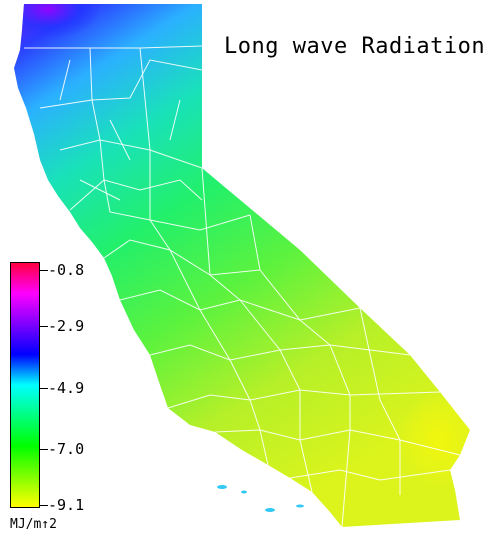 The height and width of the screenshot is (550, 500). I want to click on channel-islands, so click(260, 498).